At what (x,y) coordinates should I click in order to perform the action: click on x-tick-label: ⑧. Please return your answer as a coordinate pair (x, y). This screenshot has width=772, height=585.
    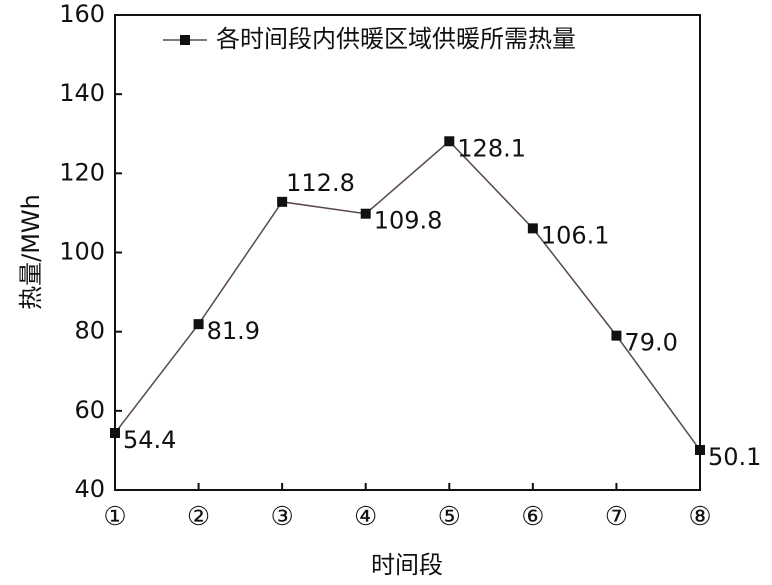
    Looking at the image, I should click on (699, 517).